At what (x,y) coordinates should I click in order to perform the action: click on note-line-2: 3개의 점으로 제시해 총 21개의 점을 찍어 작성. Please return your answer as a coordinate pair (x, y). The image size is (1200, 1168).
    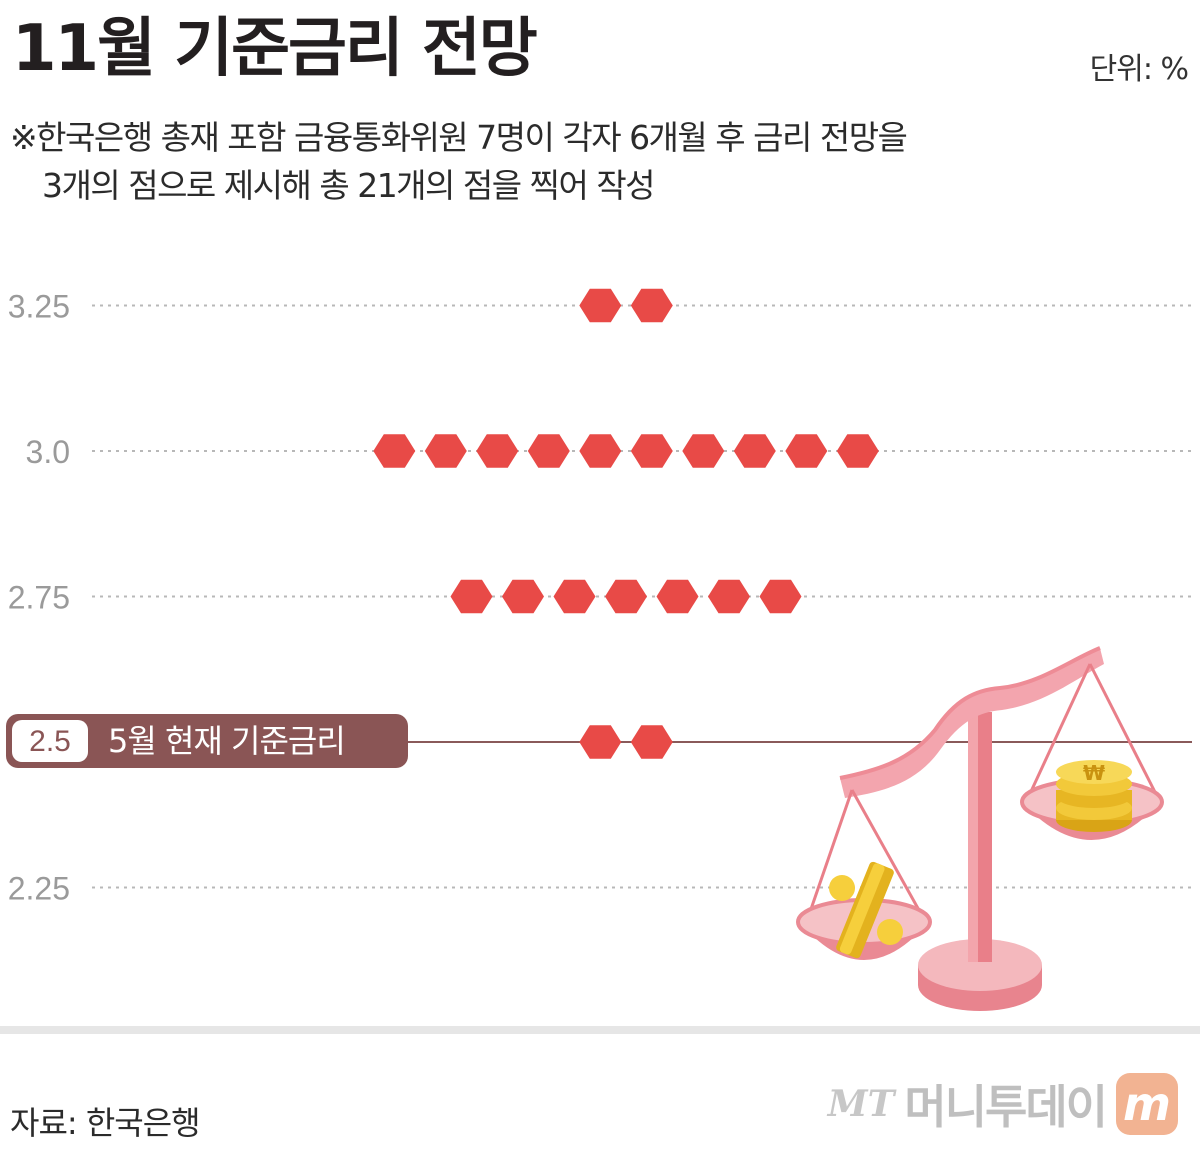
    Looking at the image, I should click on (349, 185).